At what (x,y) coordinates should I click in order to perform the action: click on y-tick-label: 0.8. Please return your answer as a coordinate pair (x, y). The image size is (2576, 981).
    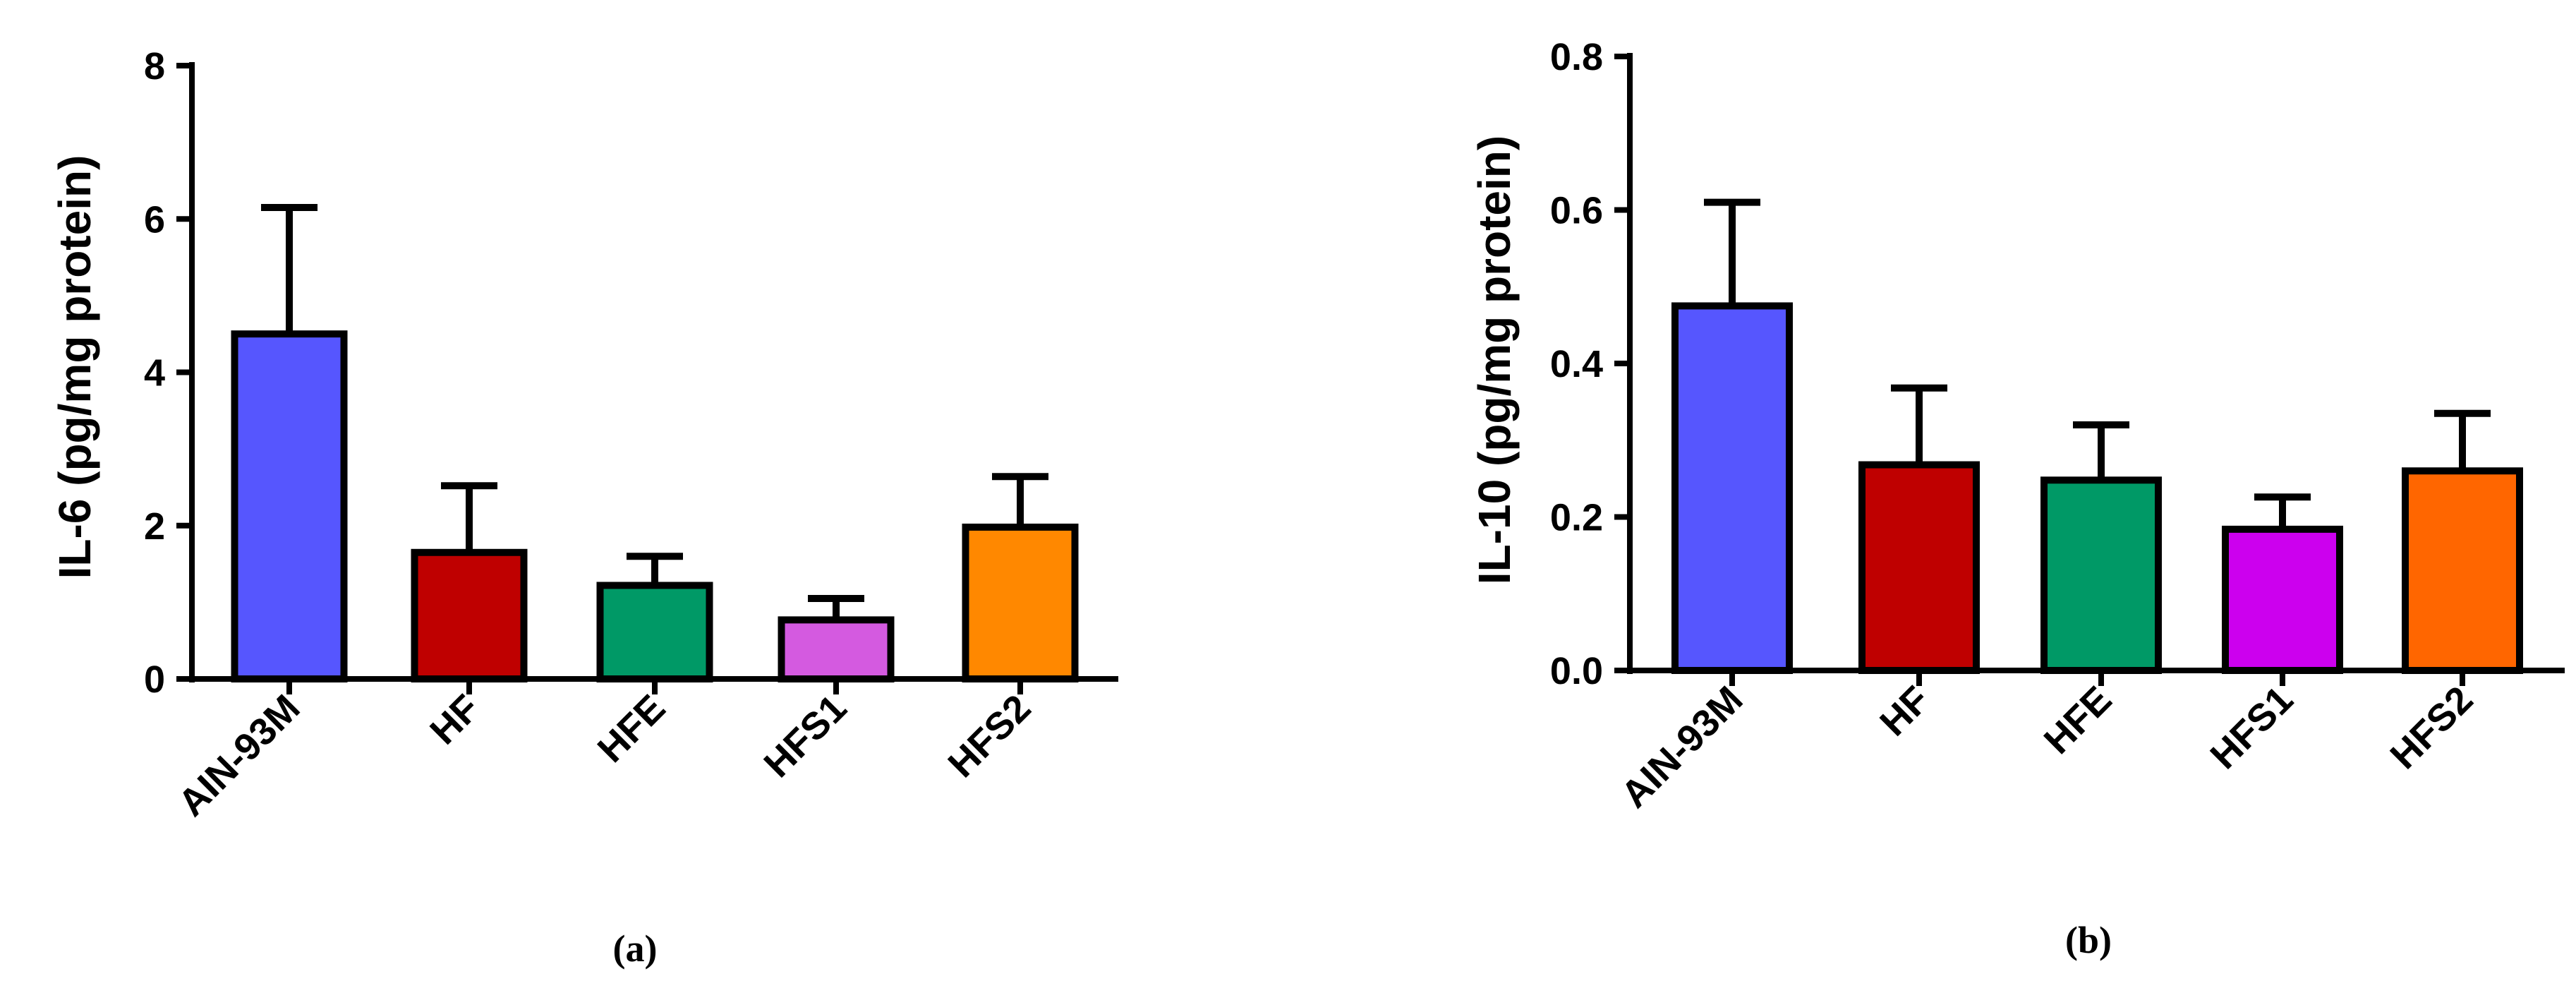
    Looking at the image, I should click on (1576, 57).